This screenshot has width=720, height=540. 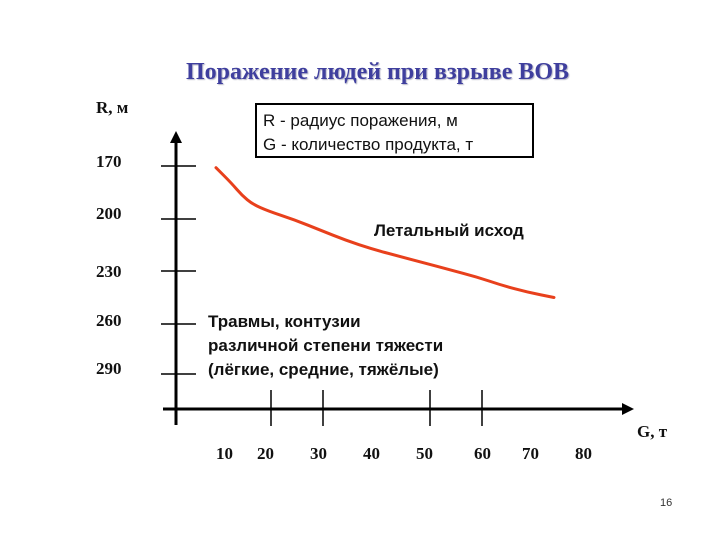 I want to click on y-tick-label: 170, so click(x=109, y=161).